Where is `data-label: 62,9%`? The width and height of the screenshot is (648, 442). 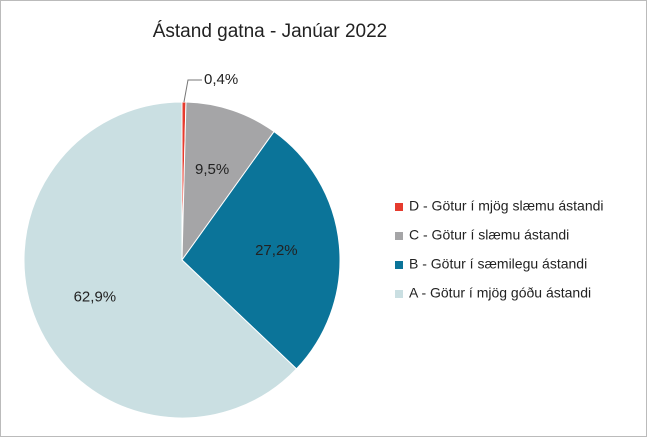
data-label: 62,9% is located at coordinates (95, 296).